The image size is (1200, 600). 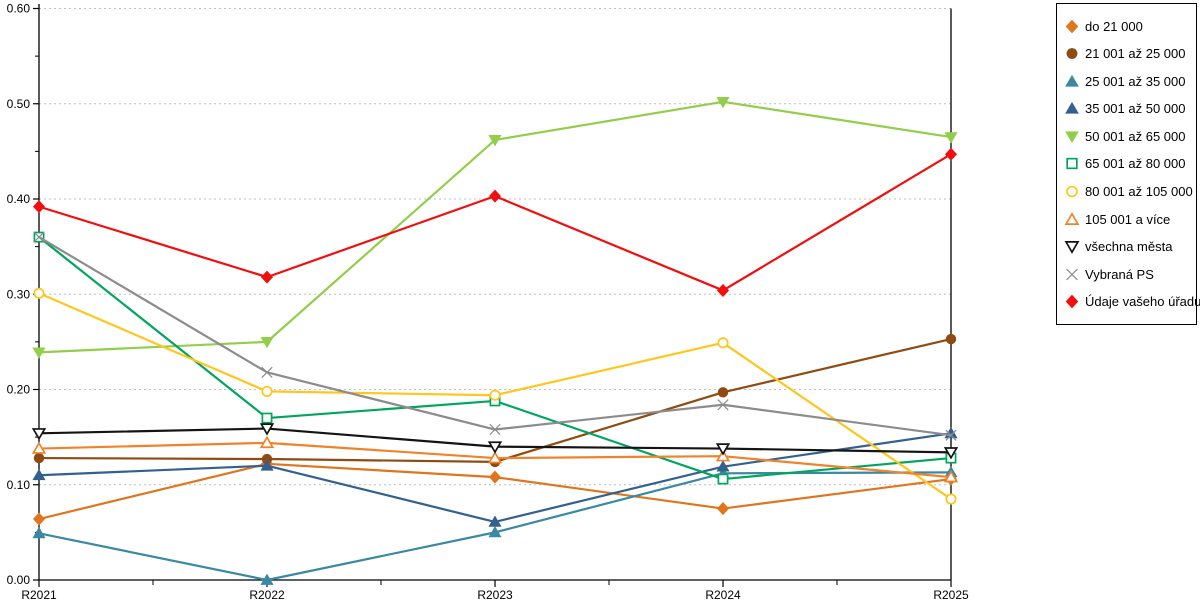 I want to click on legend-label: 25 001 až 35 000, so click(x=1135, y=81).